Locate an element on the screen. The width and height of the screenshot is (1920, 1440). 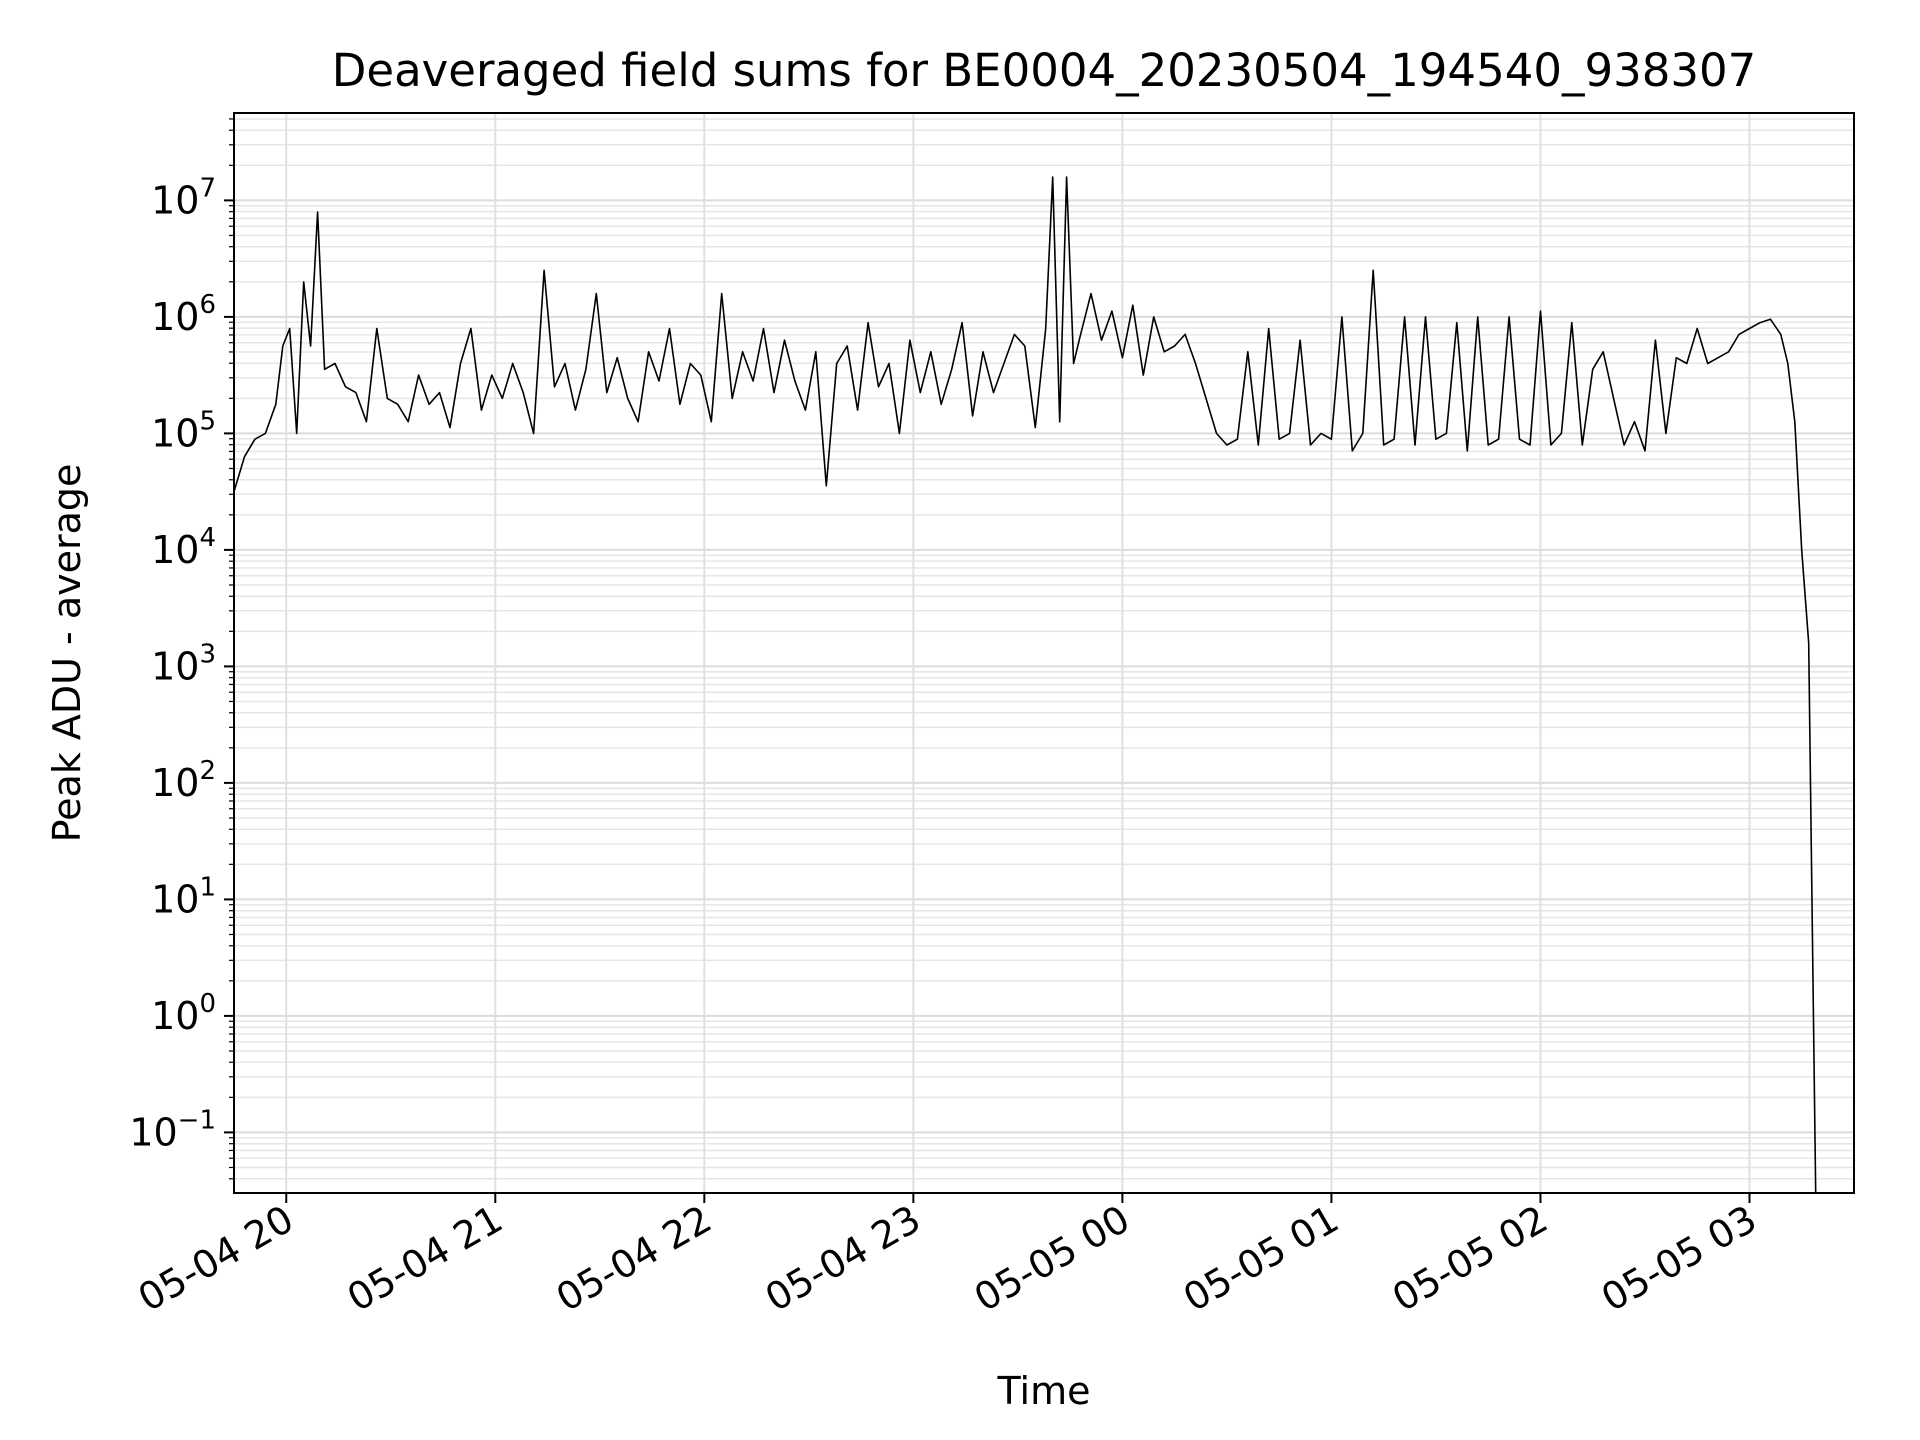
y-tick-label: 10³ is located at coordinates (183, 663).